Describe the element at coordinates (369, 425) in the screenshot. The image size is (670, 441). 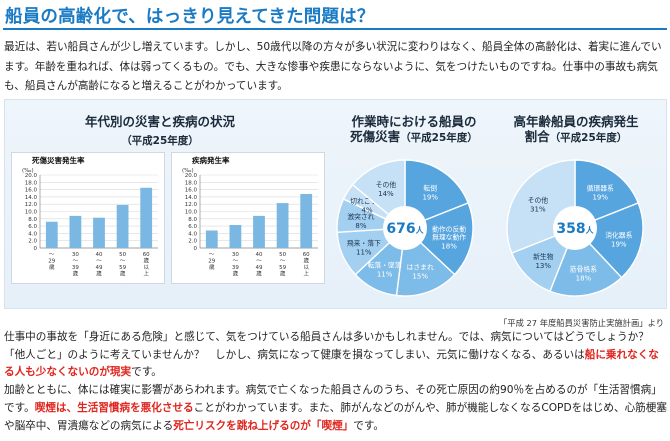
I see `body-p2-end: です。` at that location.